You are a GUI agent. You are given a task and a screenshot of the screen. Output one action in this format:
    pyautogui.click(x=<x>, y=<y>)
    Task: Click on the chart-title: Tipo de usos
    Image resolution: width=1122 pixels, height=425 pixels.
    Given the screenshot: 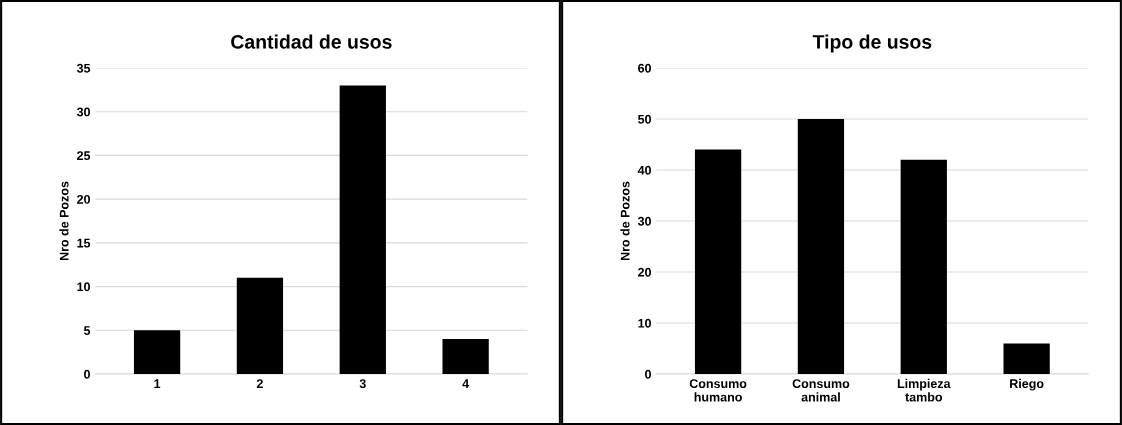 What is the action you would take?
    pyautogui.click(x=872, y=43)
    